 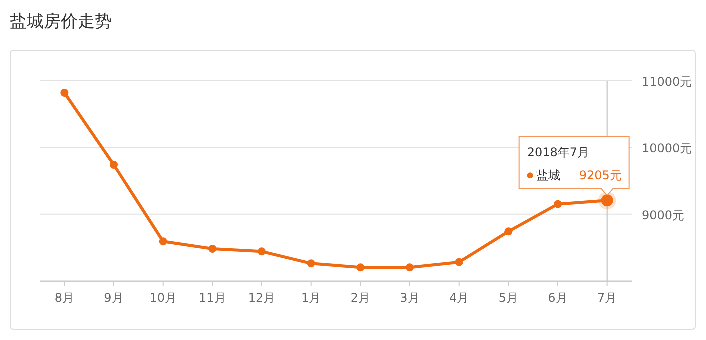 I want to click on x-tick-label: 2月, so click(x=360, y=298).